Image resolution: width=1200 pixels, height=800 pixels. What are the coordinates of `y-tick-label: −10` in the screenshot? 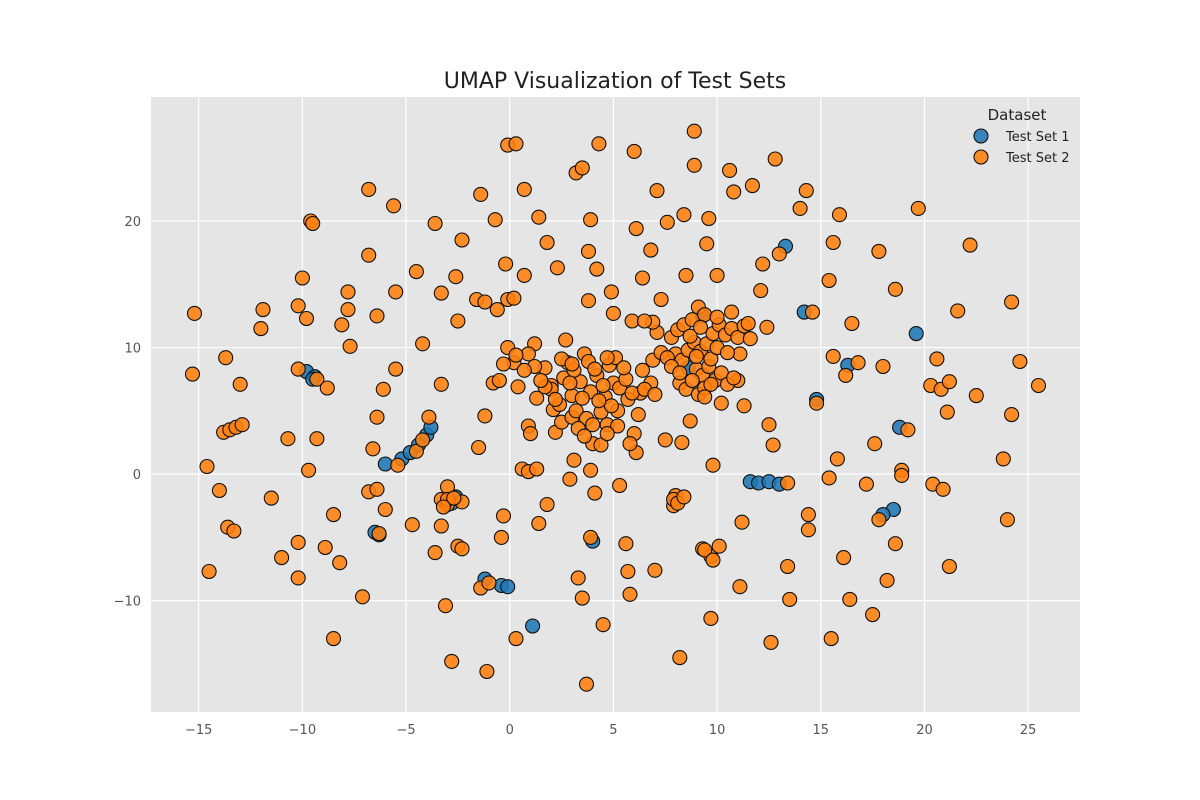 It's located at (127, 602).